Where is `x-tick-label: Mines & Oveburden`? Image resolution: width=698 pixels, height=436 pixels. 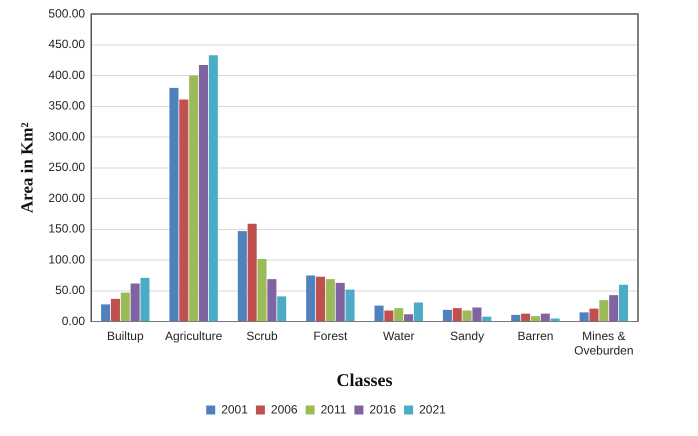
x-tick-label: Mines & Oveburden is located at coordinates (604, 343).